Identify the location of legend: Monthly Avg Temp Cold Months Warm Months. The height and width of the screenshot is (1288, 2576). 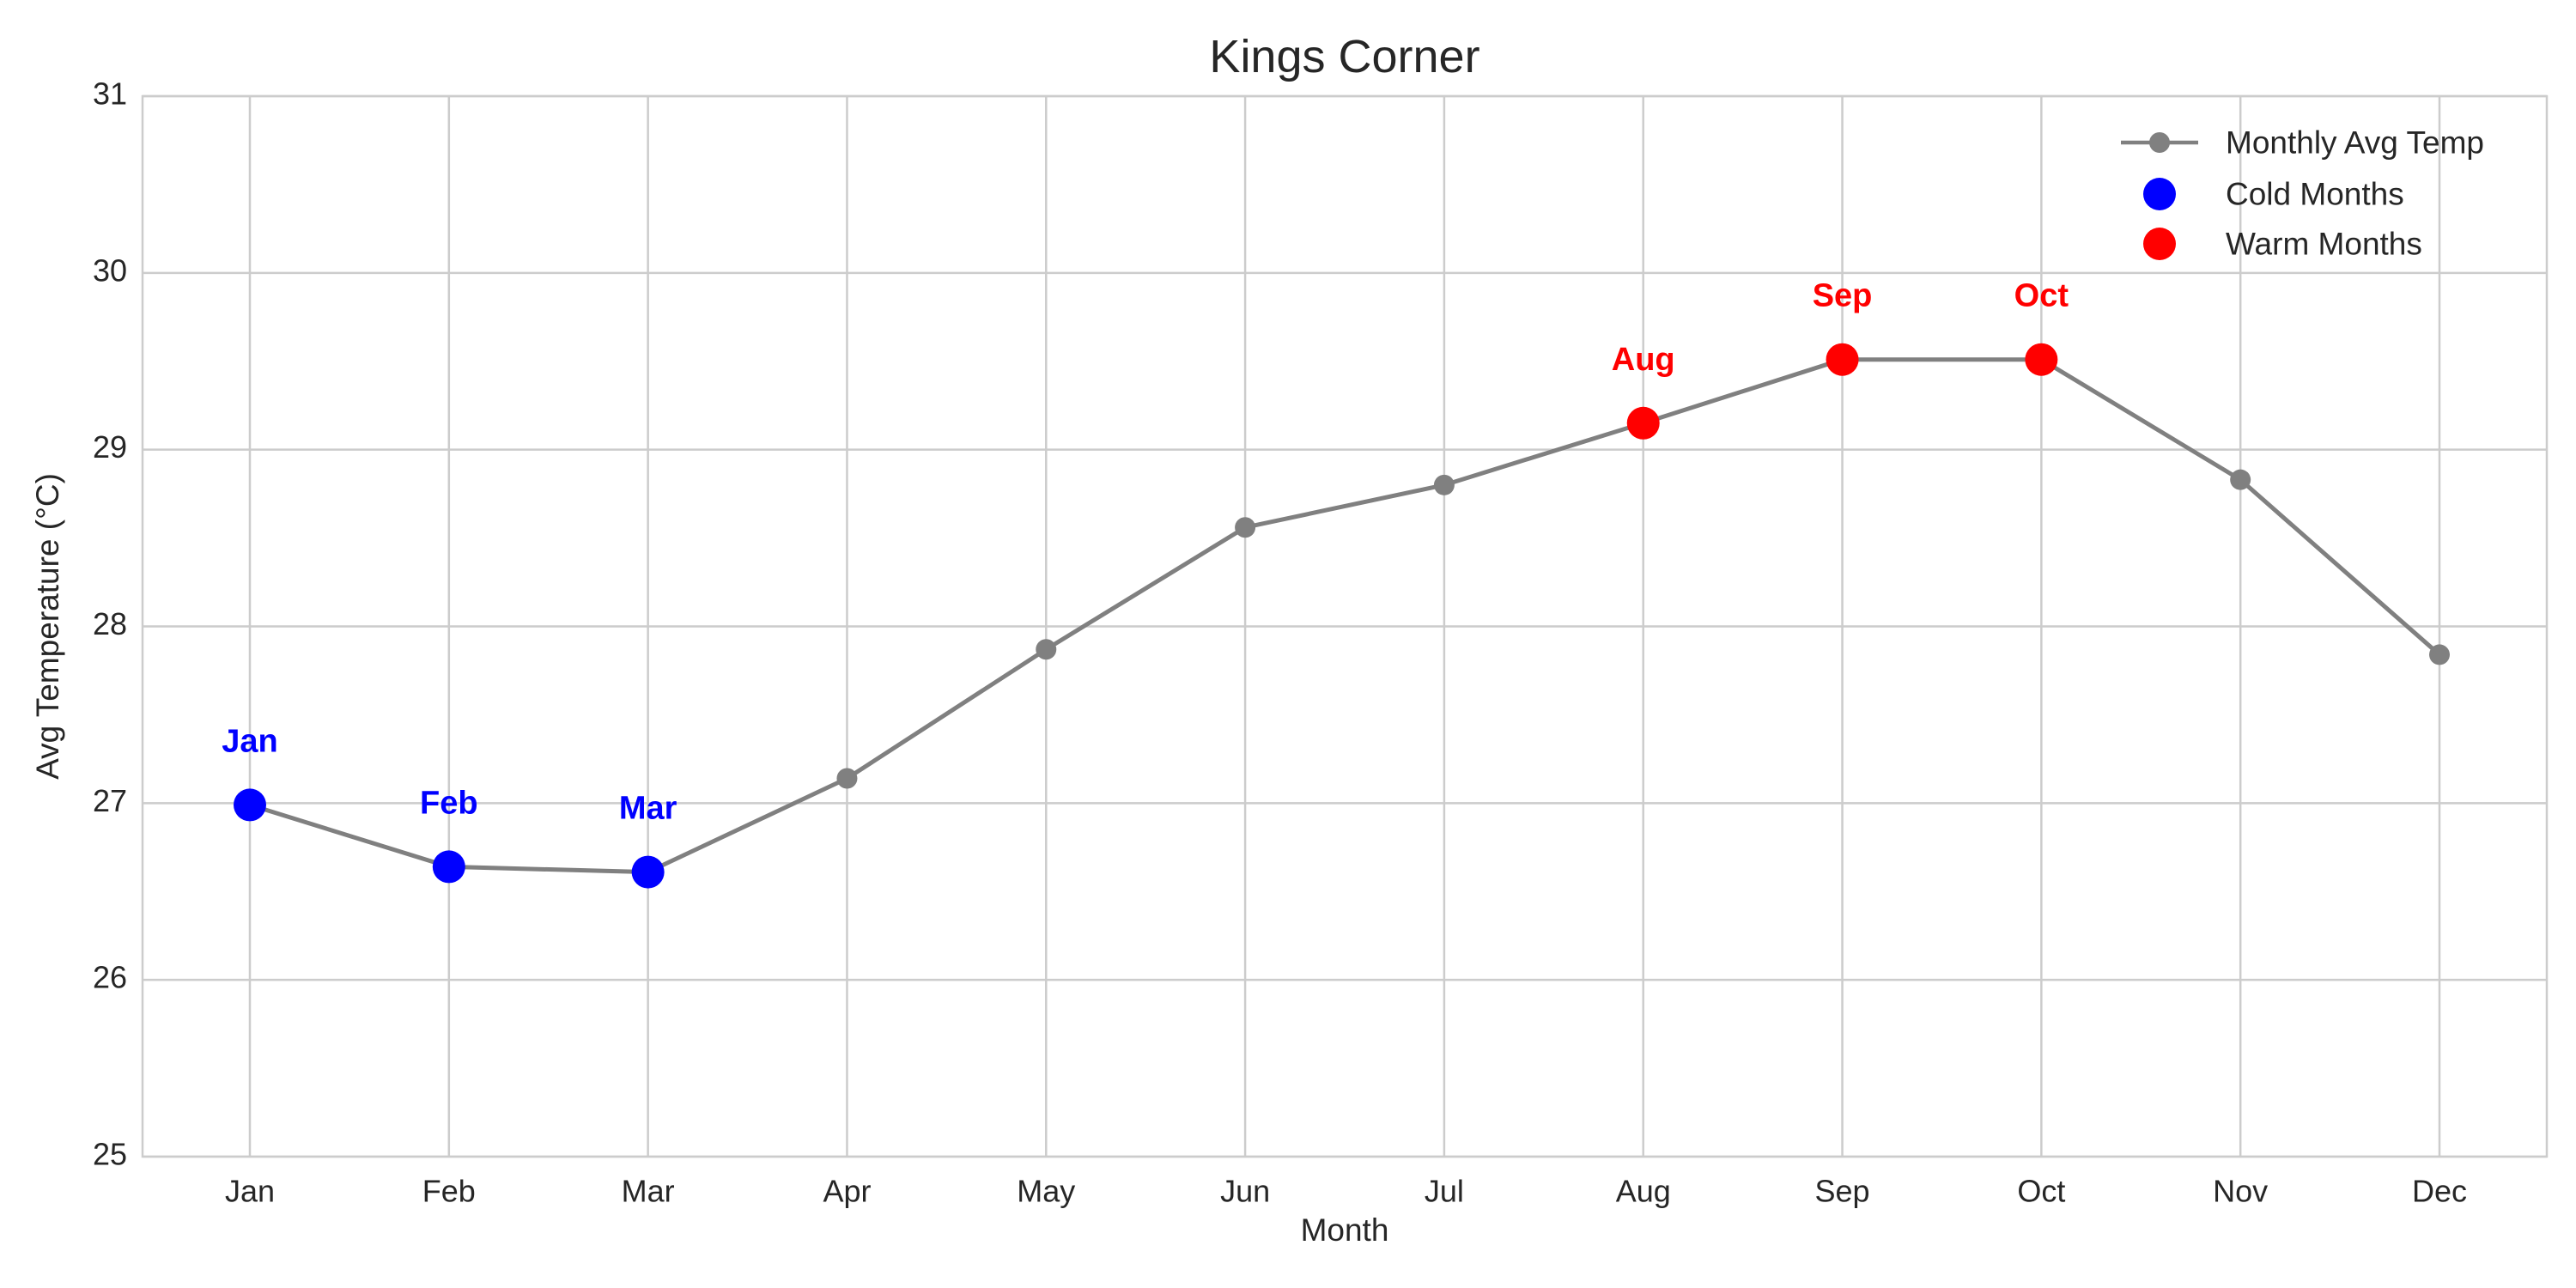
(2302, 193).